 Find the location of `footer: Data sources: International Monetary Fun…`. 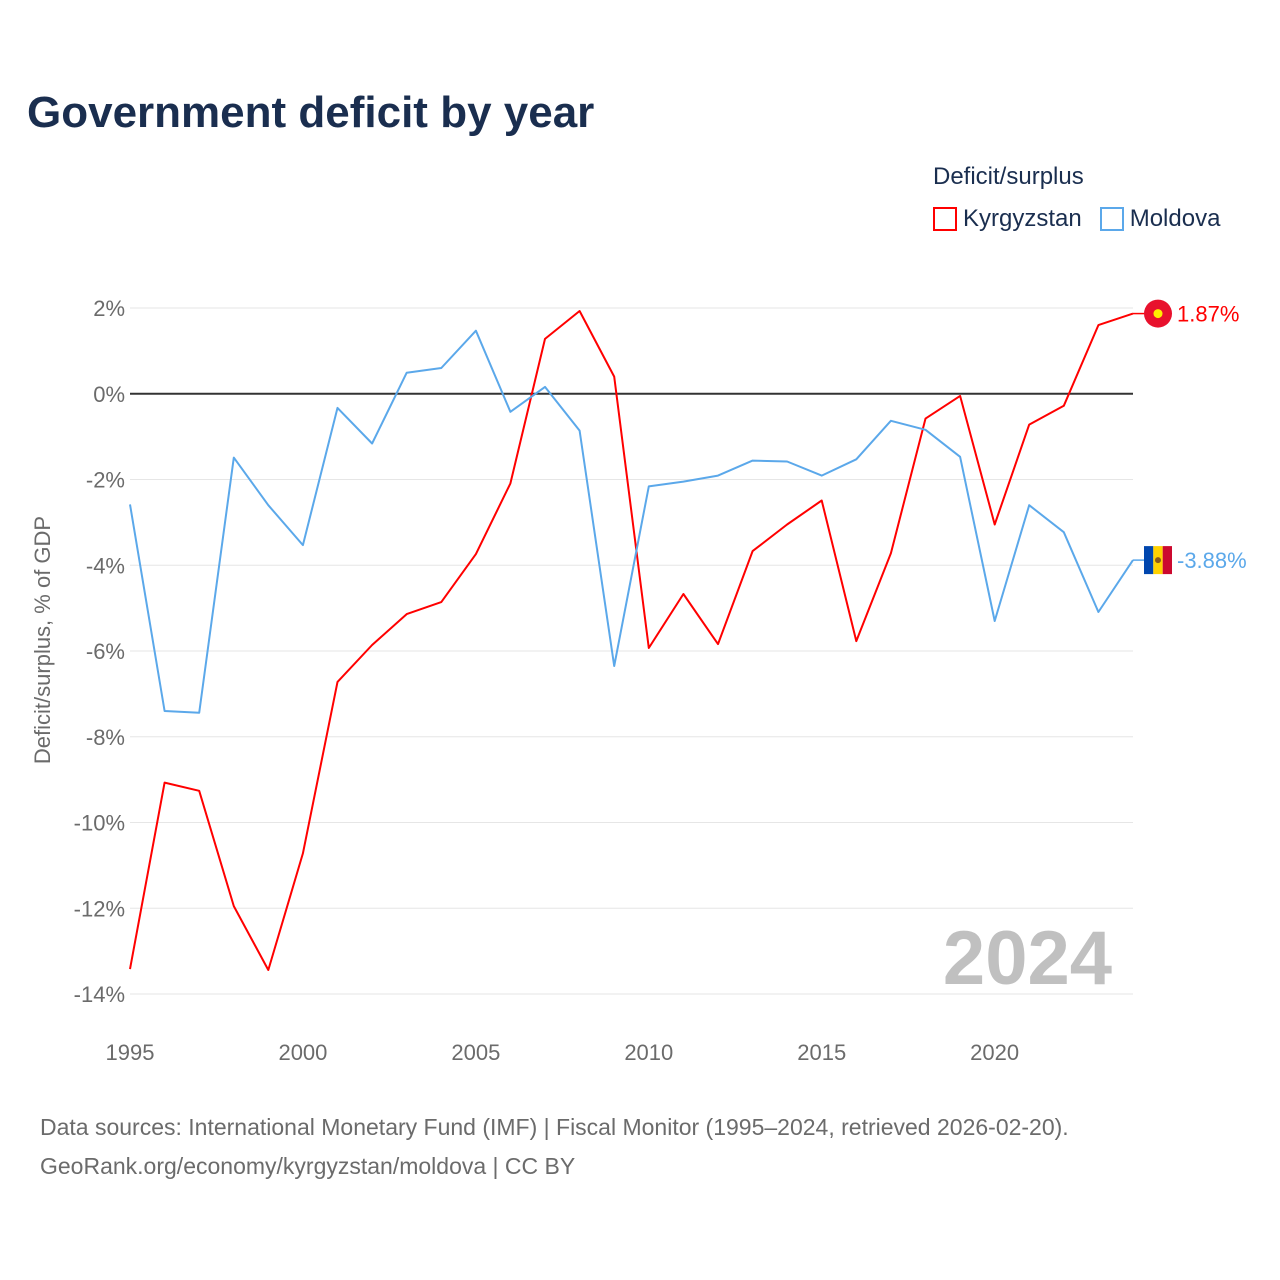

footer: Data sources: International Monetary Fun… is located at coordinates (554, 1147).